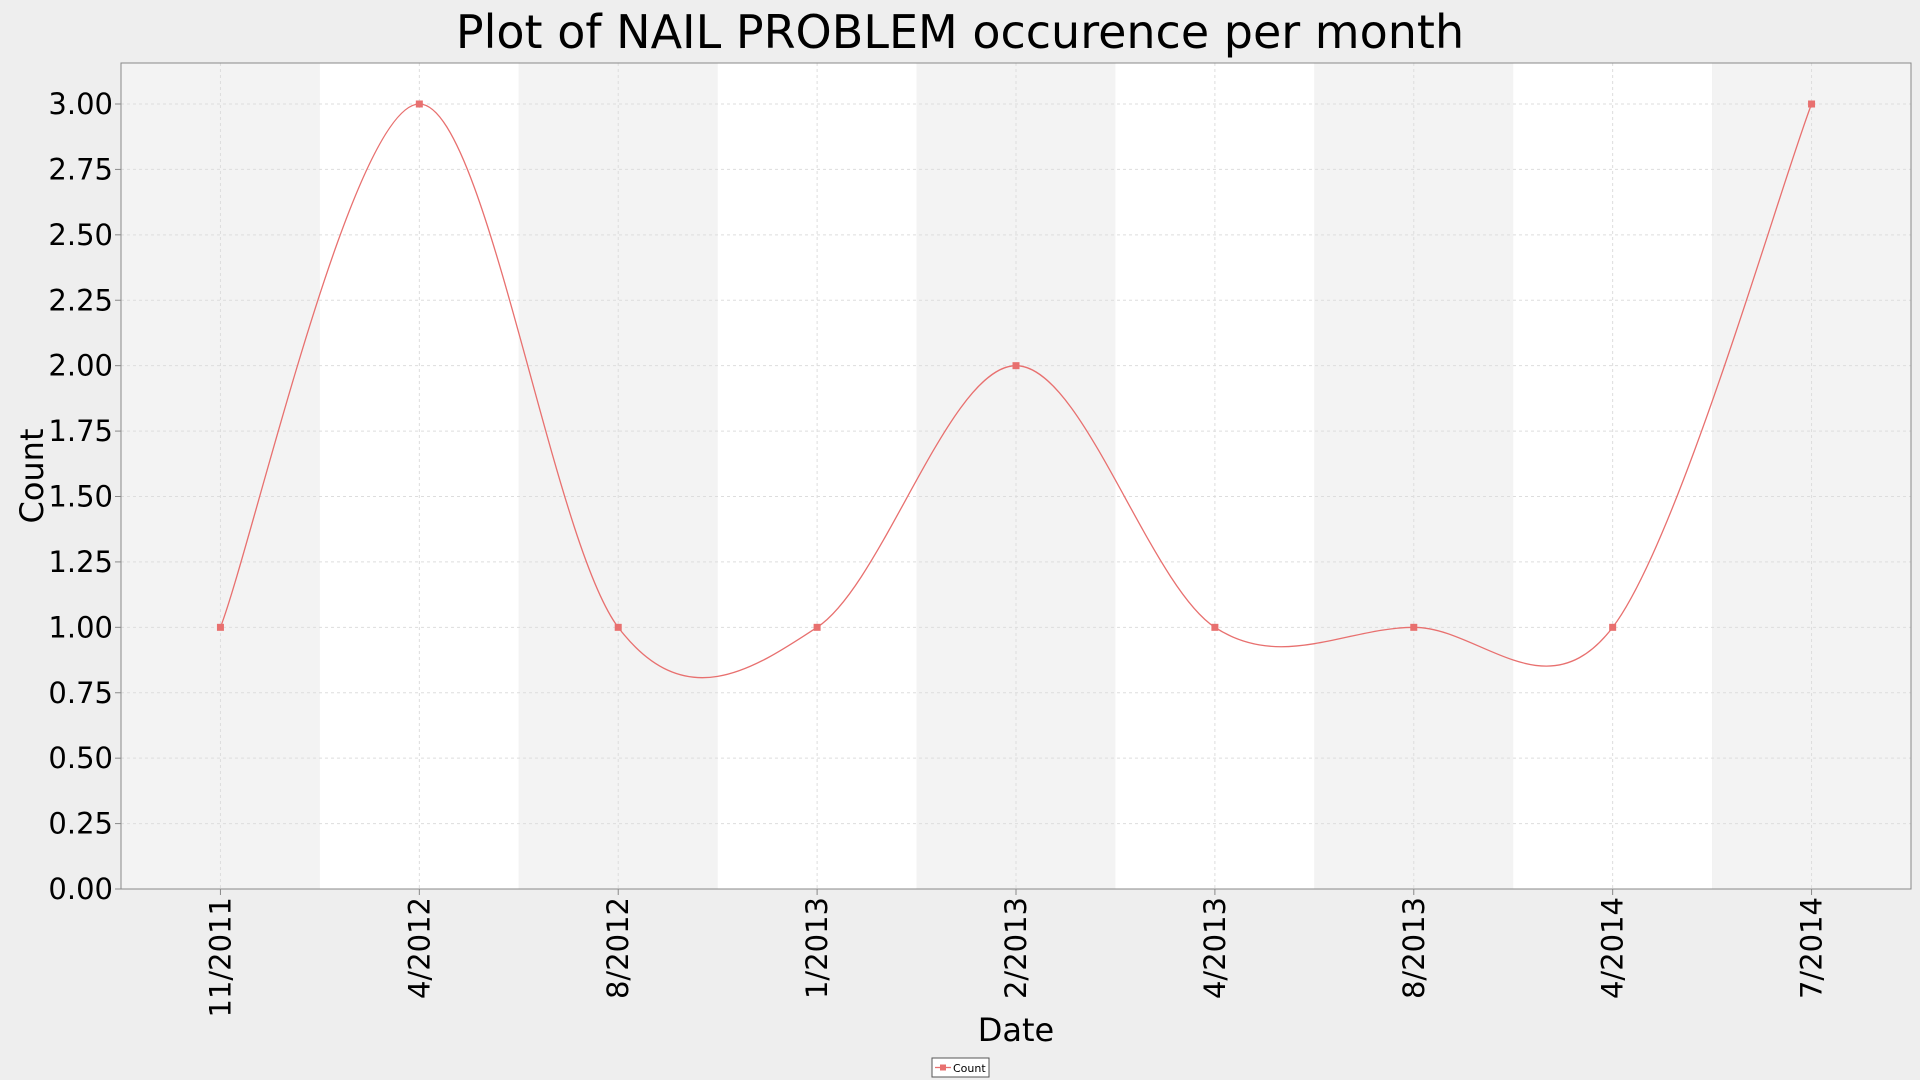 The image size is (1920, 1080). Describe the element at coordinates (80, 169) in the screenshot. I see `y-tick-label-11: 2.75` at that location.